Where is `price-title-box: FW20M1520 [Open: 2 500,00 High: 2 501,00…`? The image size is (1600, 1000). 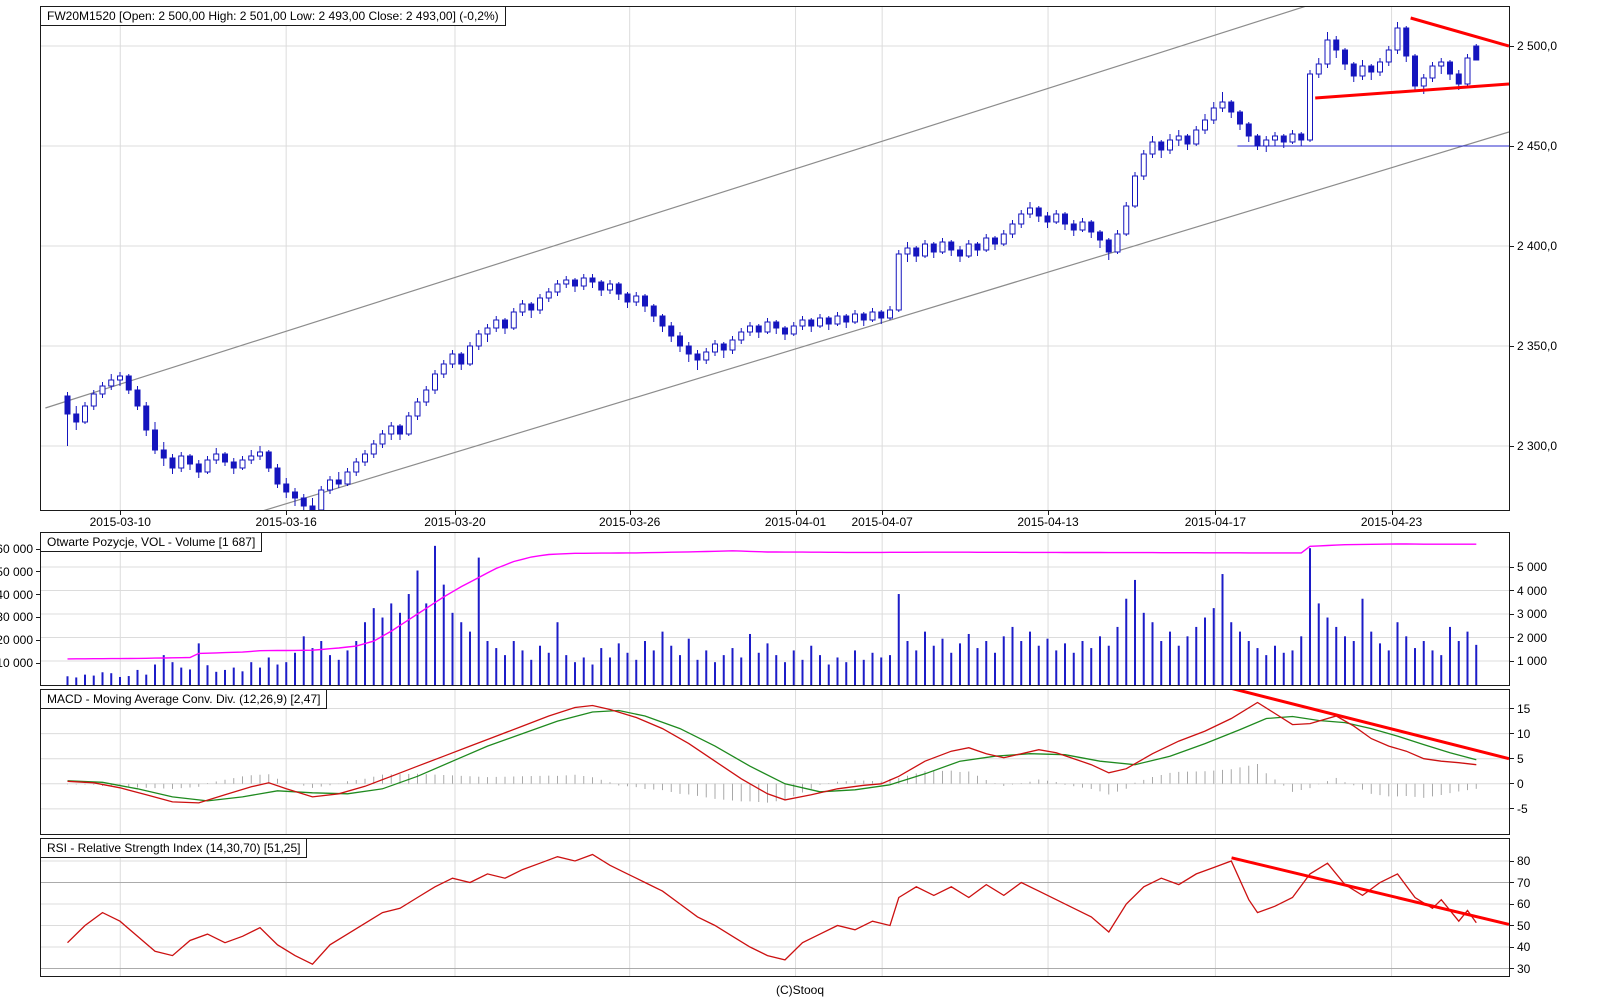
price-title-box: FW20M1520 [Open: 2 500,00 High: 2 501,00… is located at coordinates (273, 16).